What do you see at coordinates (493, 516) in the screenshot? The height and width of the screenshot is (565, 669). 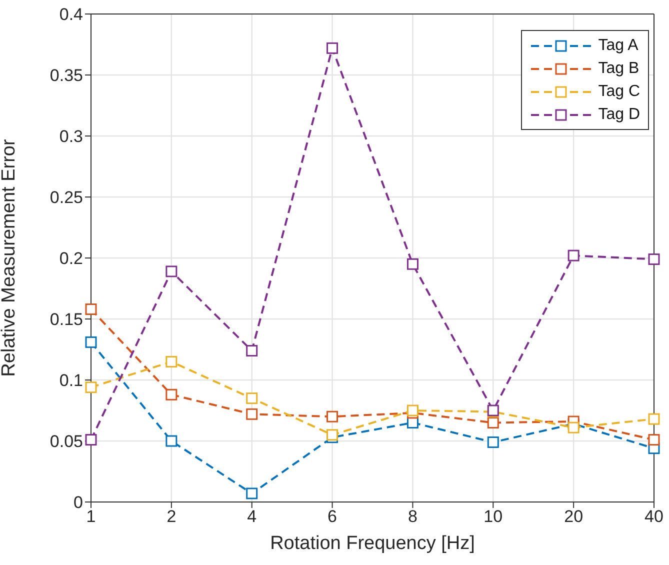 I see `x-tick-label: 10` at bounding box center [493, 516].